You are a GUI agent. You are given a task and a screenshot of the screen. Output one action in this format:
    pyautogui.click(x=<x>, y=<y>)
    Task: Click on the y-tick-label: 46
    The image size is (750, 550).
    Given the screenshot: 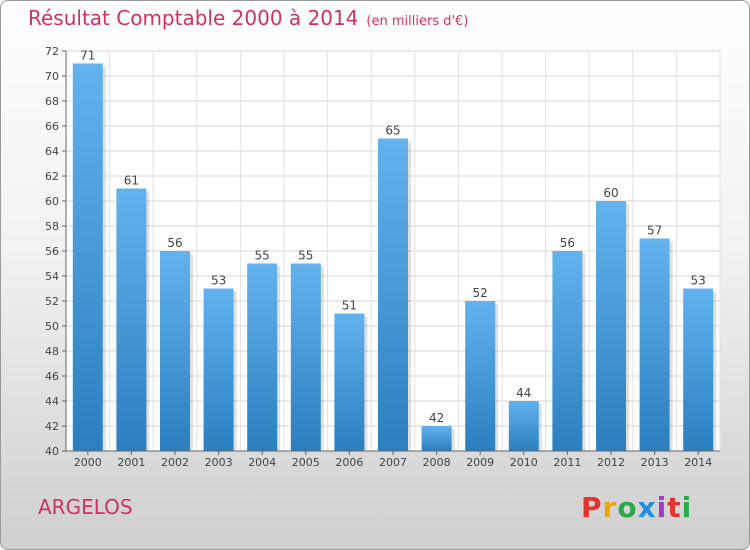 What is the action you would take?
    pyautogui.click(x=52, y=376)
    